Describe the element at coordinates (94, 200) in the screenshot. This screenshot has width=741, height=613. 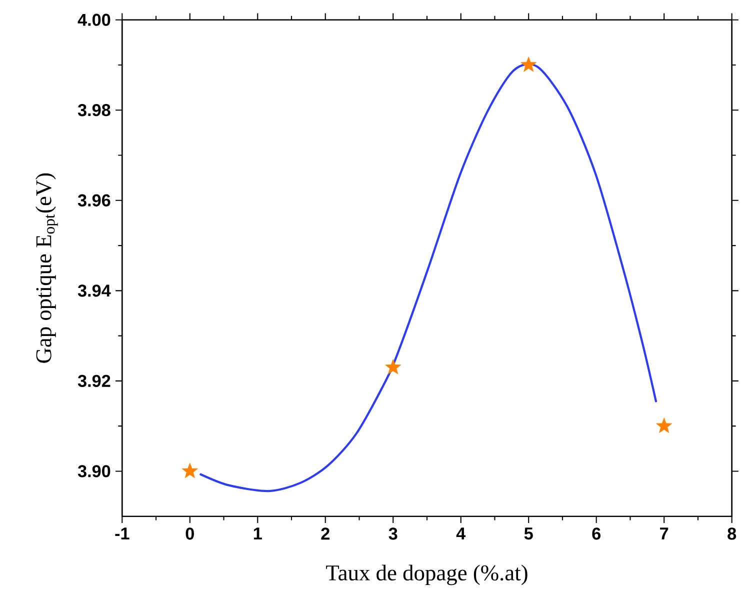
I see `y-tick-label: 3.96` at that location.